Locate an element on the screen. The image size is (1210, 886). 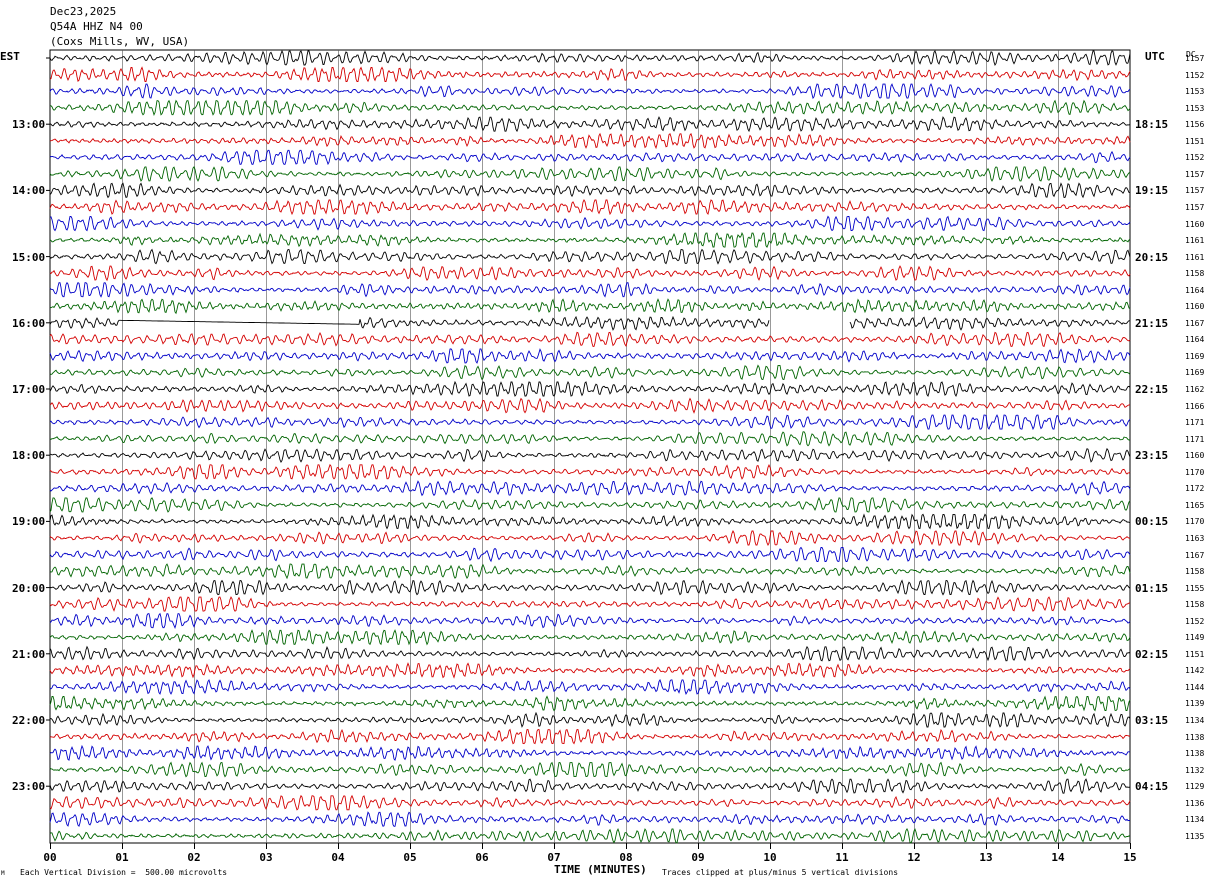
right-hour-label: 01:15 is located at coordinates (1152, 588).